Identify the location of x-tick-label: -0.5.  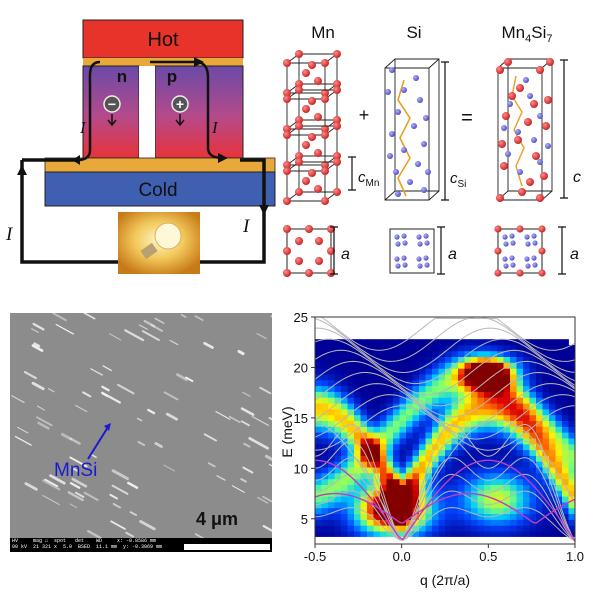
(315, 556).